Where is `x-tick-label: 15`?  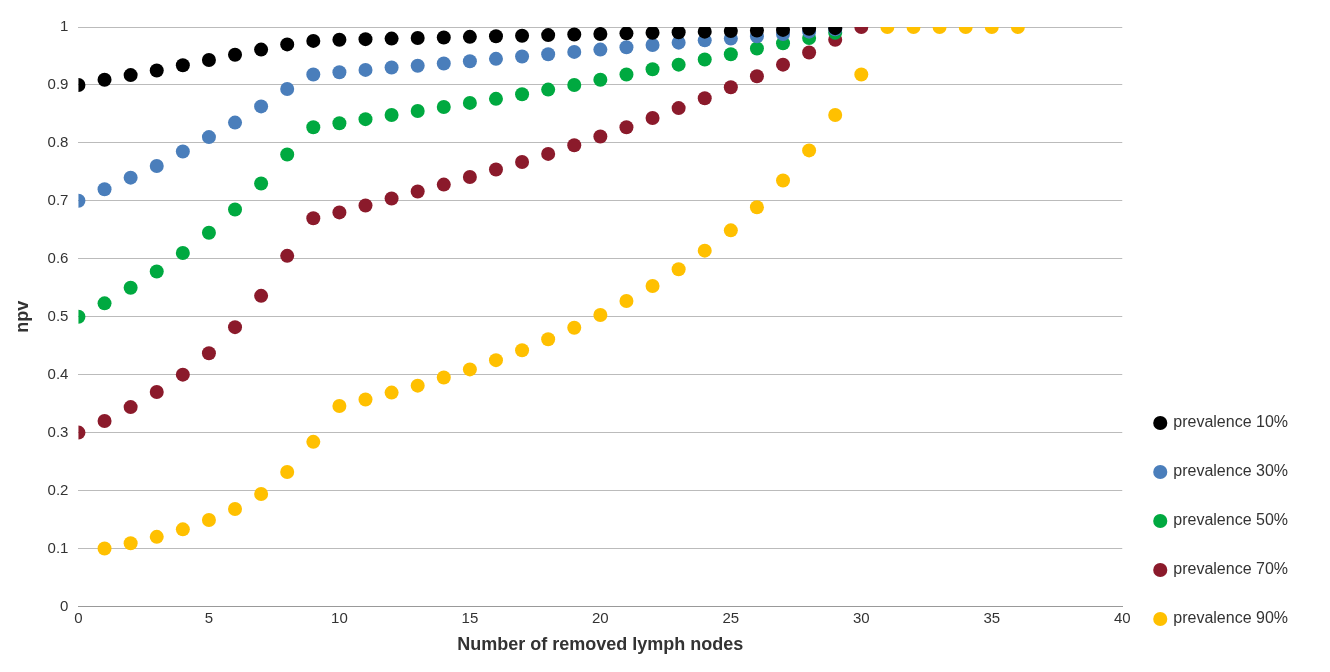 x-tick-label: 15 is located at coordinates (470, 617).